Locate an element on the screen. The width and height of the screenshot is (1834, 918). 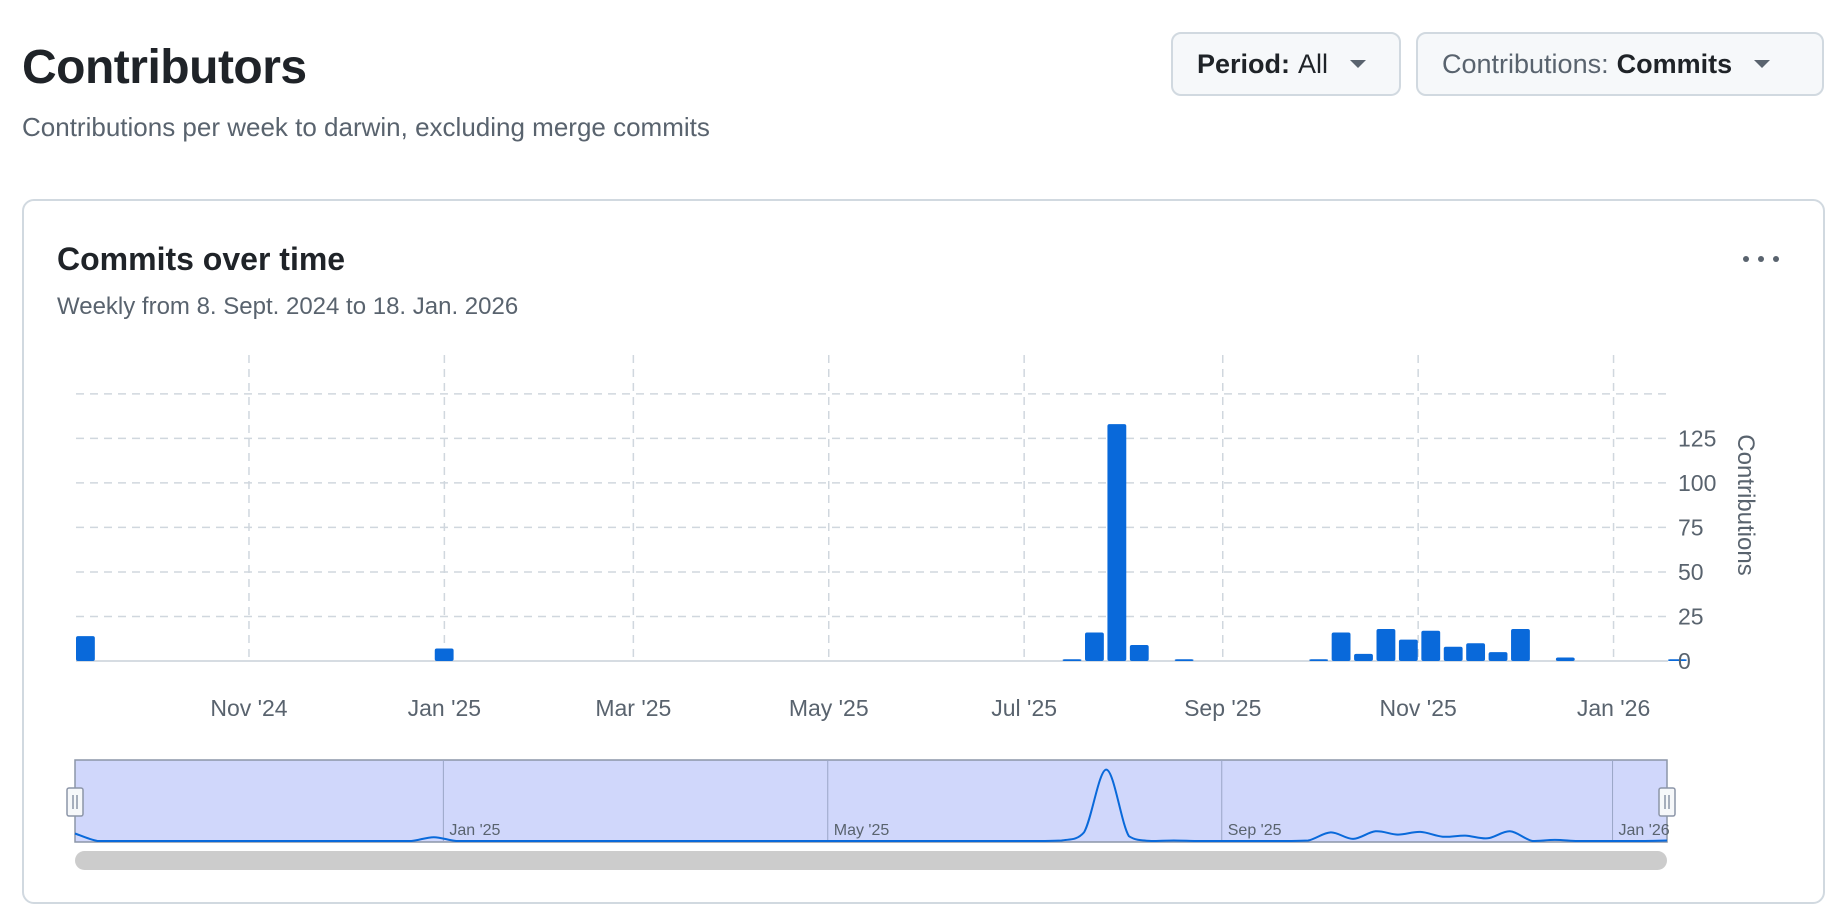
contributions-value: Commits is located at coordinates (1674, 63).